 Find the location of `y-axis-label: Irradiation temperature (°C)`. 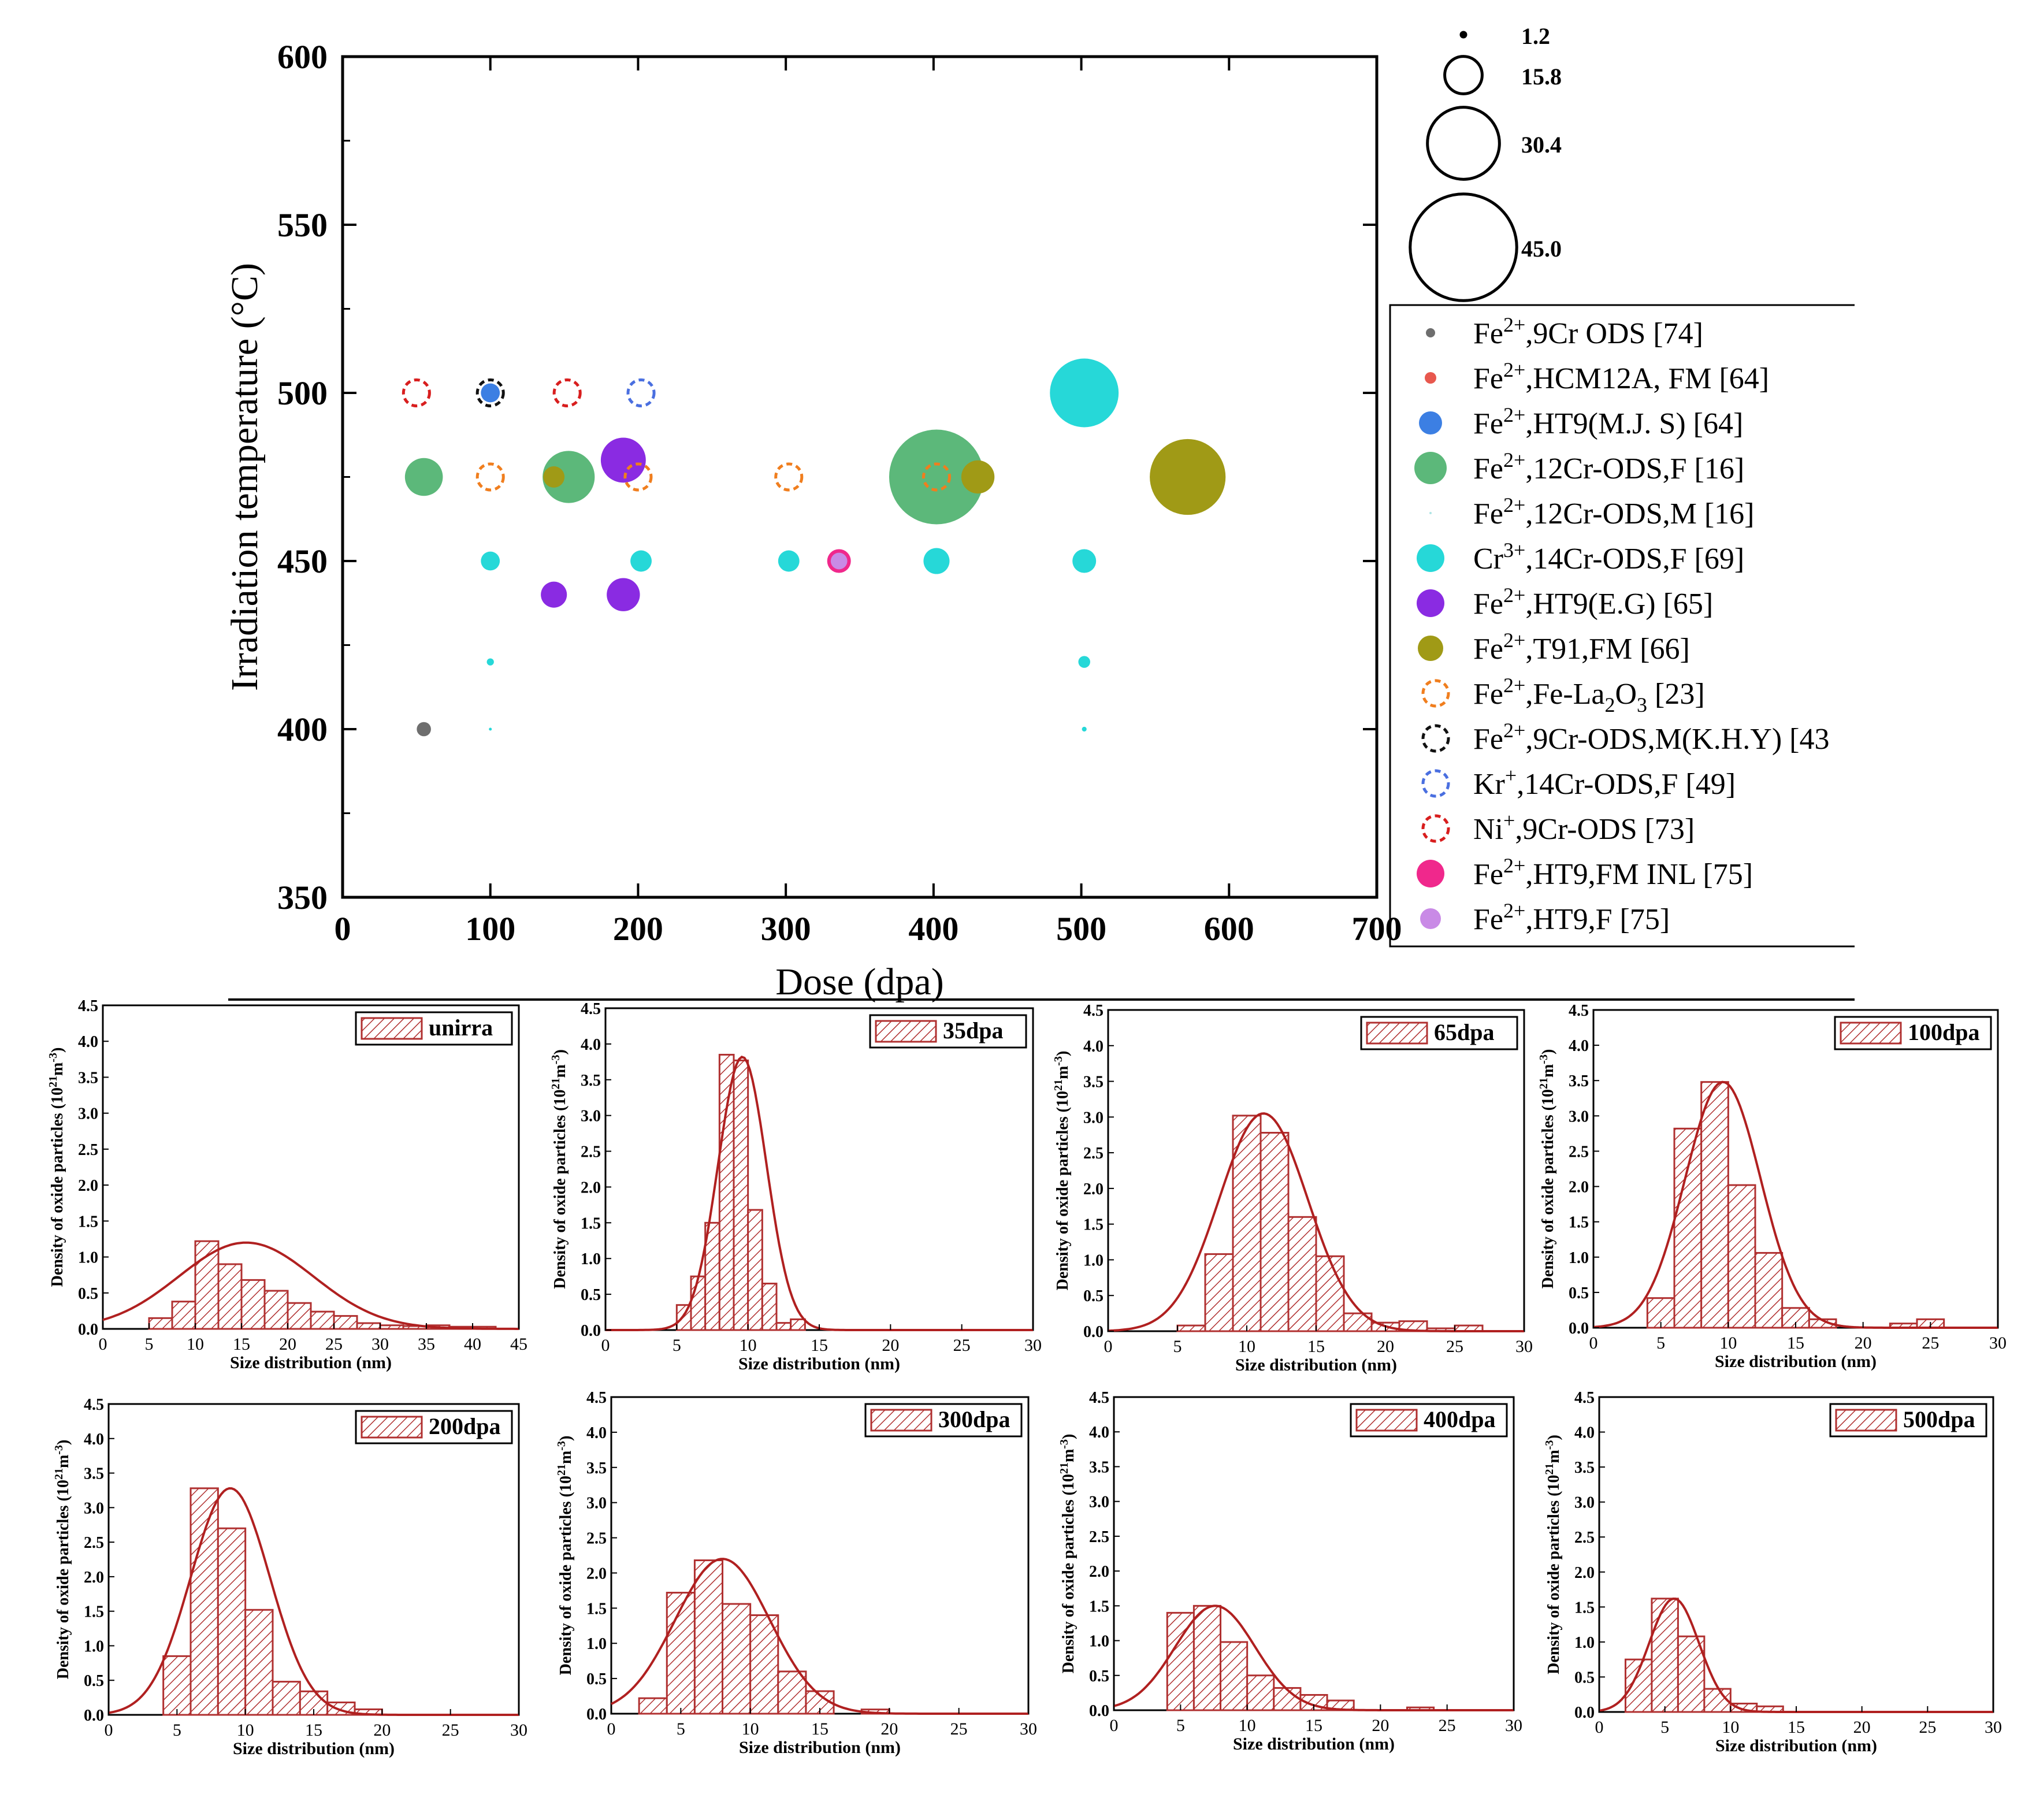

y-axis-label: Irradiation temperature (°C) is located at coordinates (245, 477).